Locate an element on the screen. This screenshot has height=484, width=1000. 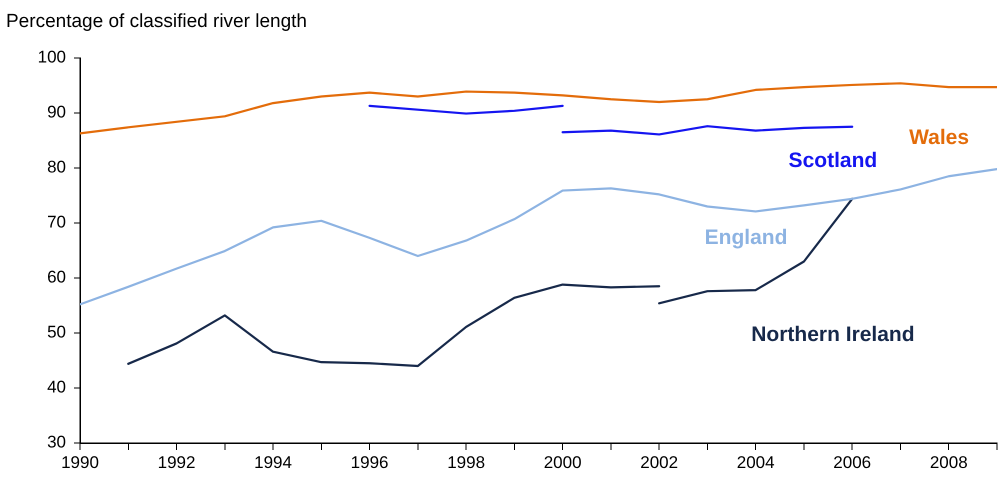
y-axis-title: Percentage of classified river length is located at coordinates (156, 21).